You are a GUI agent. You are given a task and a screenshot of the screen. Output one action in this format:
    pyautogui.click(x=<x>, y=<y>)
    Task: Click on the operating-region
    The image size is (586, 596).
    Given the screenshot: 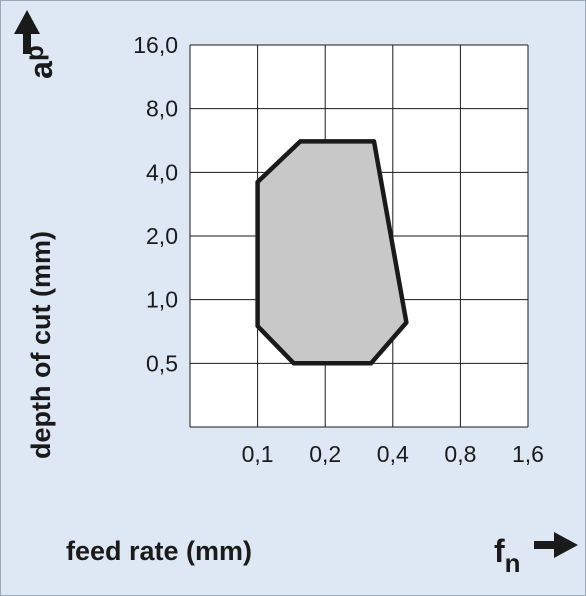 What is the action you would take?
    pyautogui.click(x=332, y=252)
    